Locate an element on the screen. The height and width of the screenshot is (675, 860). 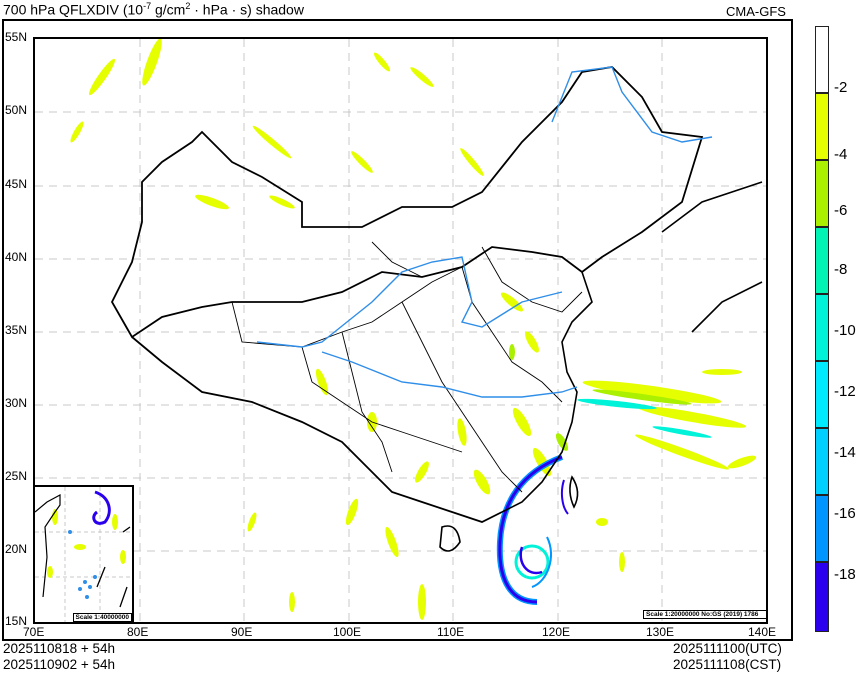
lon-label: 80E is located at coordinates (138, 632).